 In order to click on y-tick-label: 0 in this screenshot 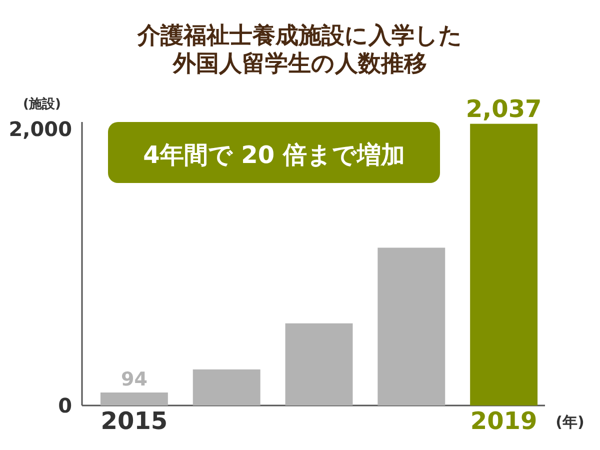, I will do `click(65, 406)`.